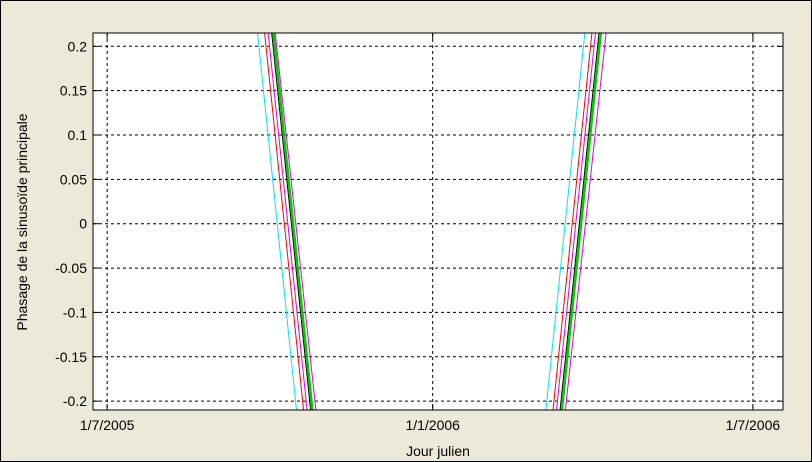 This screenshot has height=462, width=812. What do you see at coordinates (78, 135) in the screenshot?
I see `y-tick-label: 0.1` at bounding box center [78, 135].